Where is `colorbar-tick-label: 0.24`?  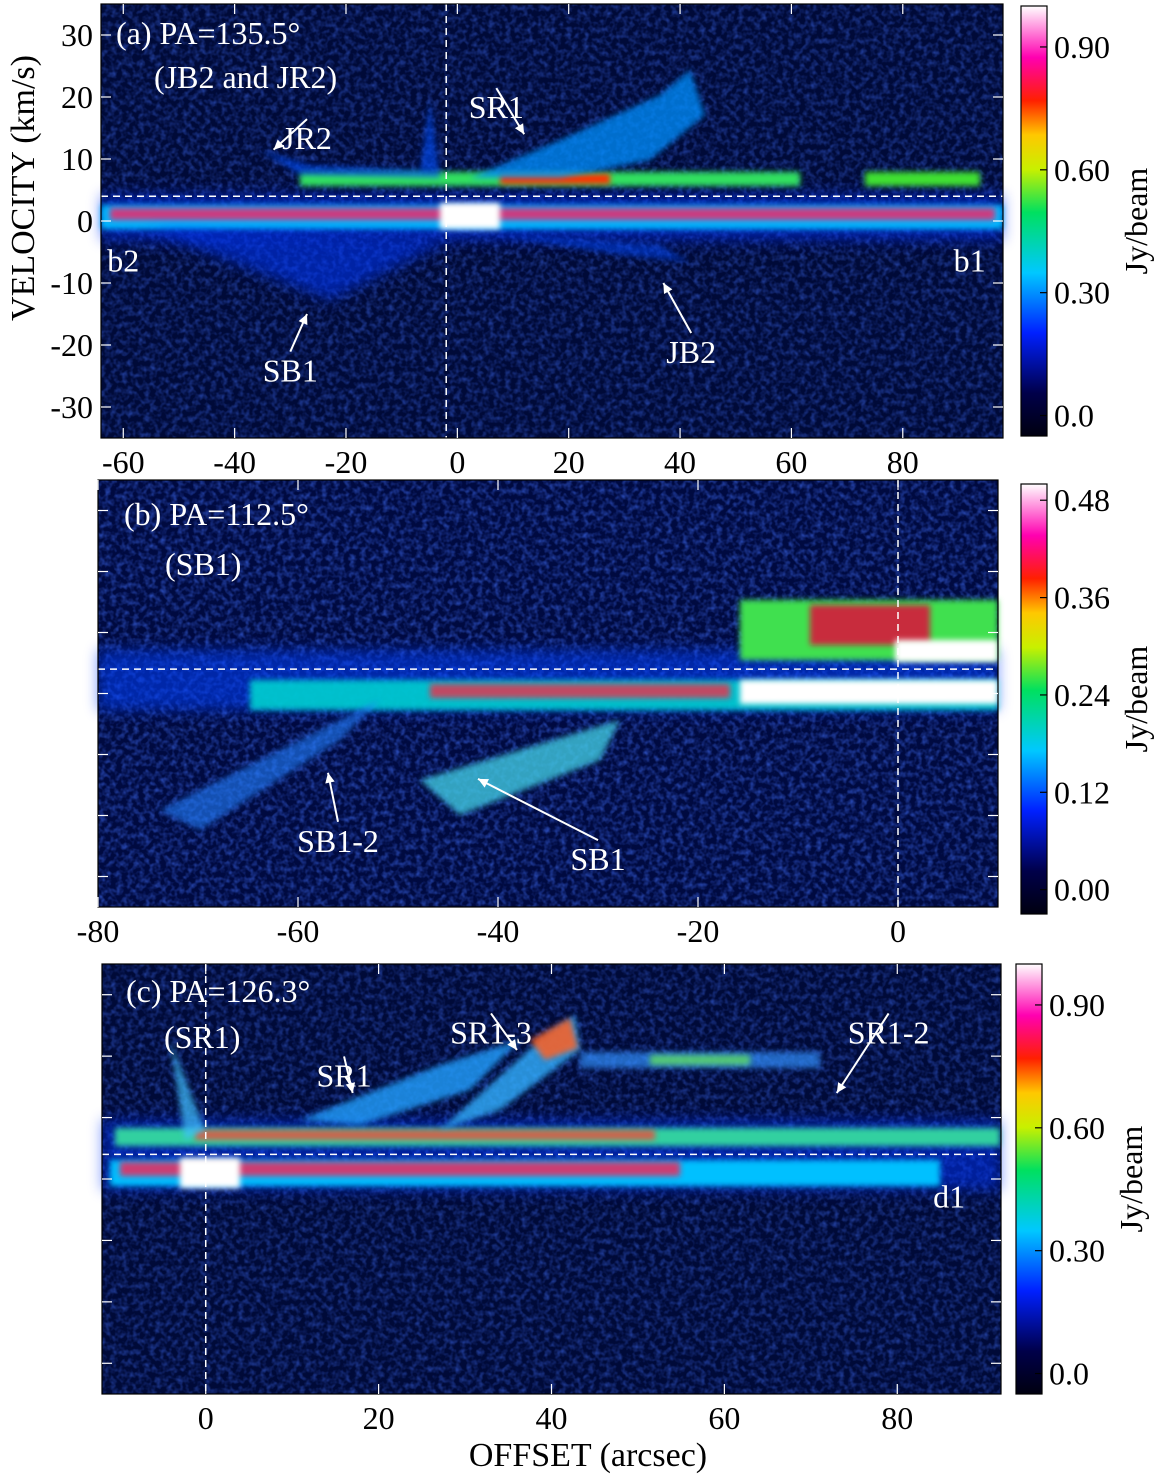 colorbar-tick-label: 0.24 is located at coordinates (1082, 695).